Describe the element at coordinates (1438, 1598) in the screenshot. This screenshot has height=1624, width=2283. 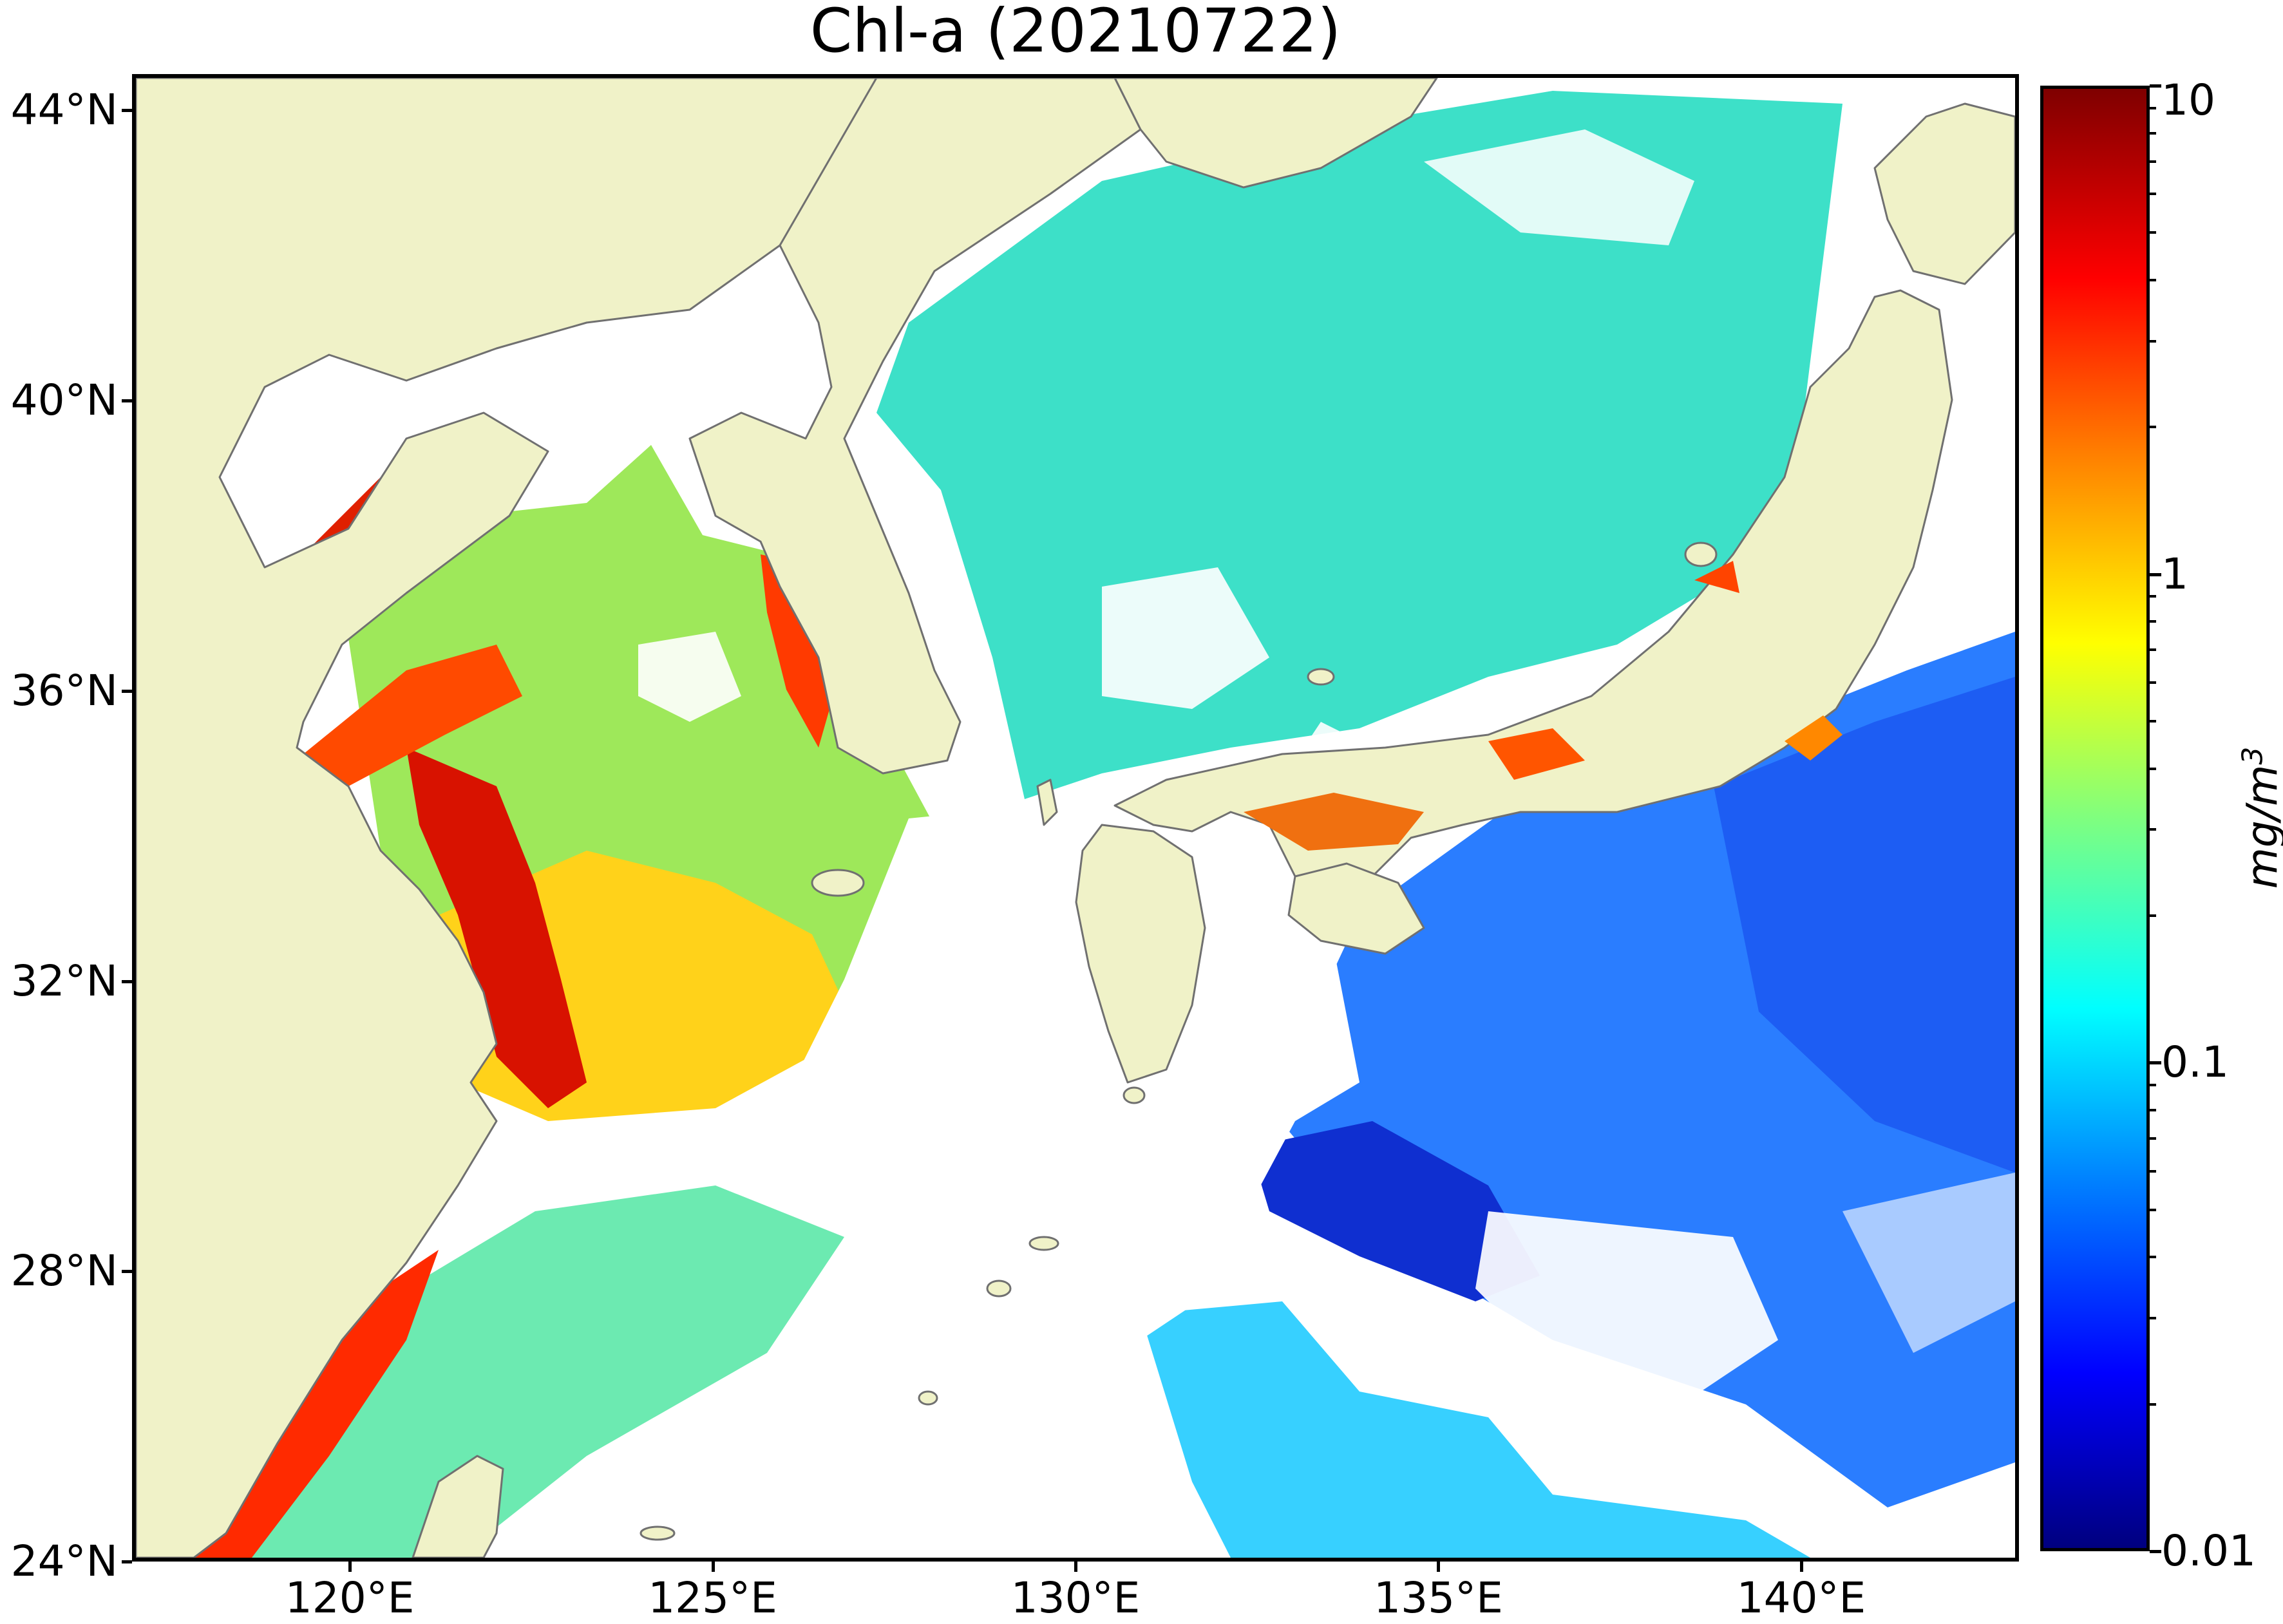
I see `lon-tick-label: 135°E` at that location.